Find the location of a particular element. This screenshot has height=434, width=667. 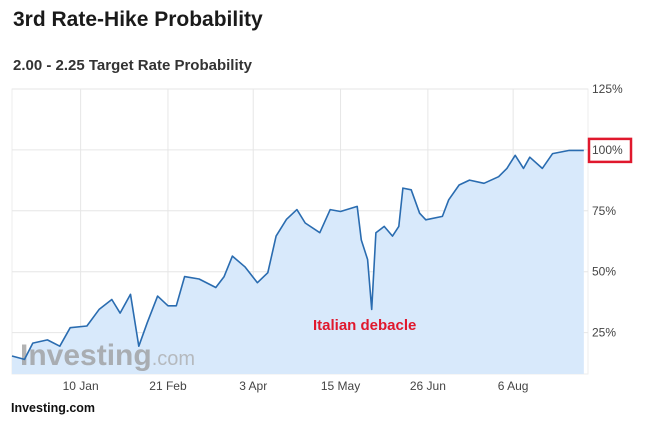

x-tick-label: 6 Aug is located at coordinates (513, 386).